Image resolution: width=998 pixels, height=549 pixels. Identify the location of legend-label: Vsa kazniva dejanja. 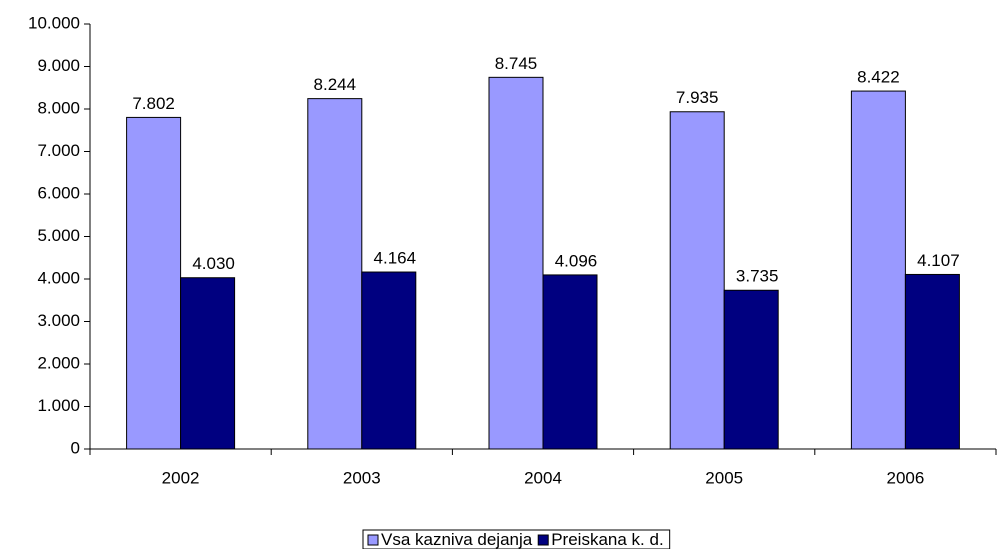
(457, 539).